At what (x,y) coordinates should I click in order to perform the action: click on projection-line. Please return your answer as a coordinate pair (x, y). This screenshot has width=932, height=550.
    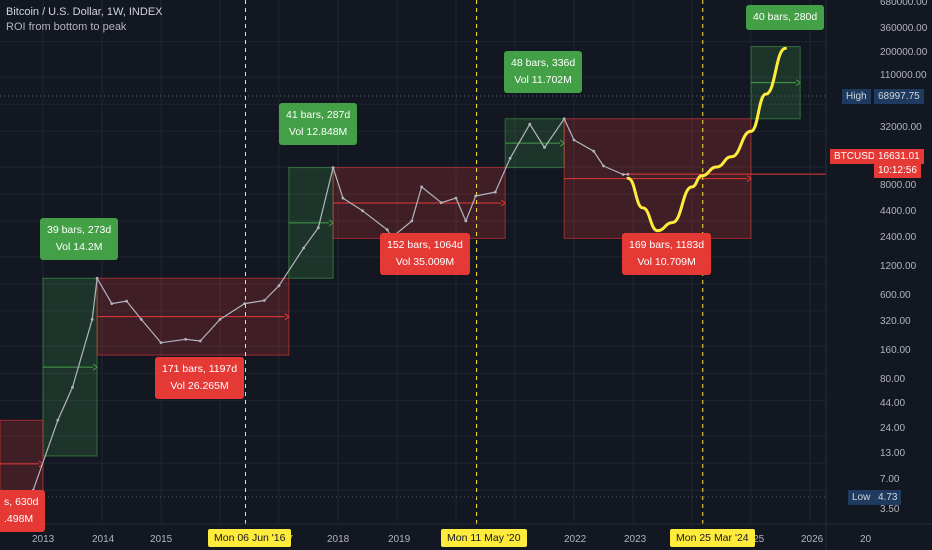
    Looking at the image, I should click on (706, 139).